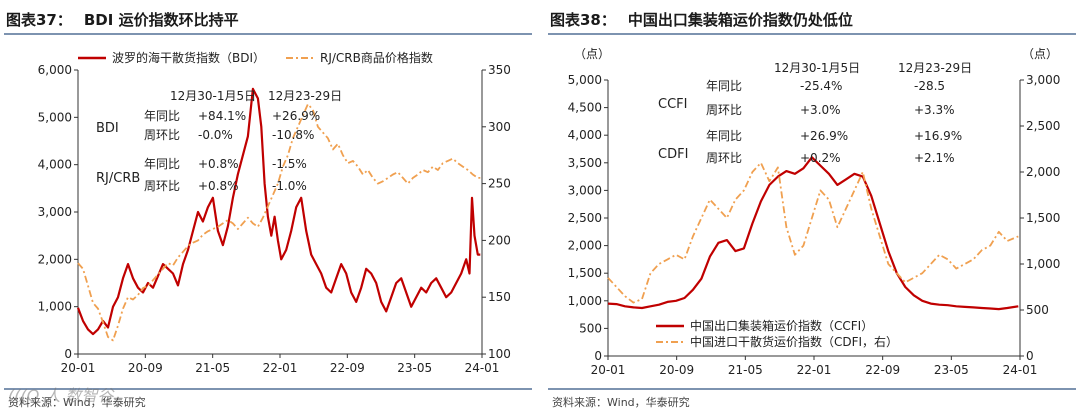  What do you see at coordinates (592, 54) in the screenshot?
I see `y-left-unit: （点）` at bounding box center [592, 54].